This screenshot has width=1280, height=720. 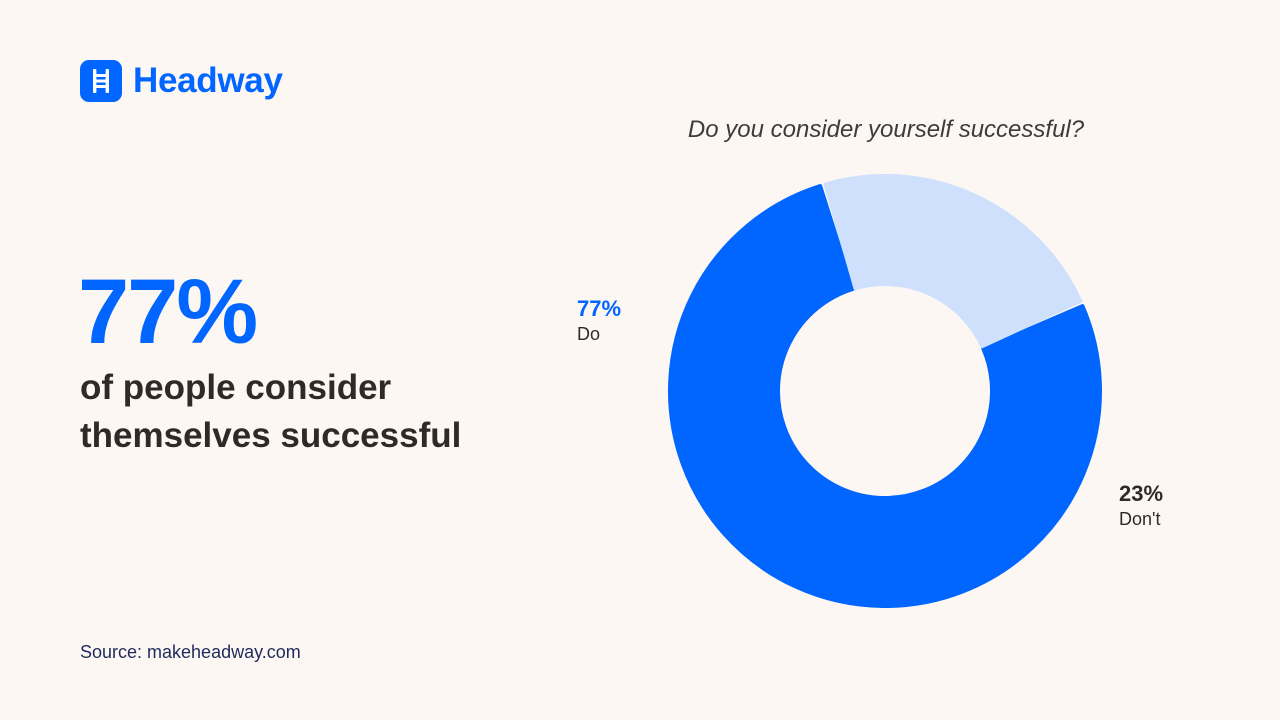 What do you see at coordinates (208, 80) in the screenshot?
I see `brand-name: Headway` at bounding box center [208, 80].